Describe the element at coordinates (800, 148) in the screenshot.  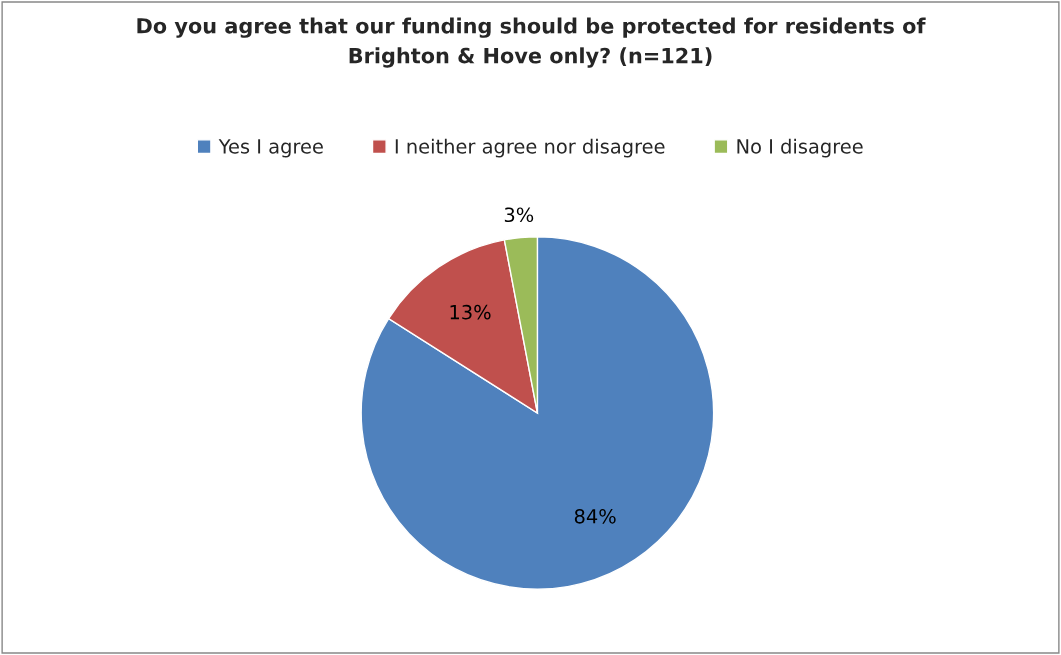
I see `legend-label: No I disagree` at that location.